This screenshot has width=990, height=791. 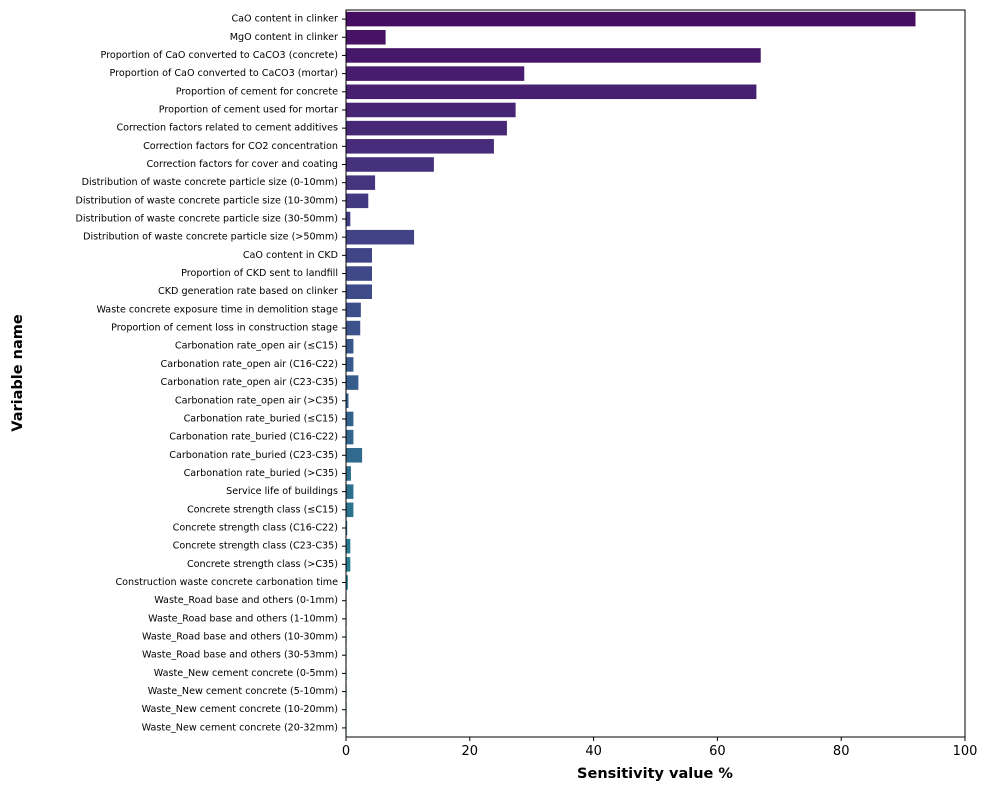 What do you see at coordinates (660, 748) in the screenshot?
I see `x-axis-ticks: 0 20 40 60 80 100` at bounding box center [660, 748].